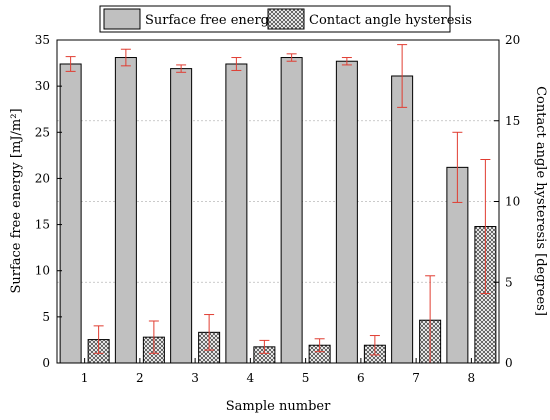  What do you see at coordinates (42, 40) in the screenshot?
I see `y-tick-label-left: 35` at bounding box center [42, 40].